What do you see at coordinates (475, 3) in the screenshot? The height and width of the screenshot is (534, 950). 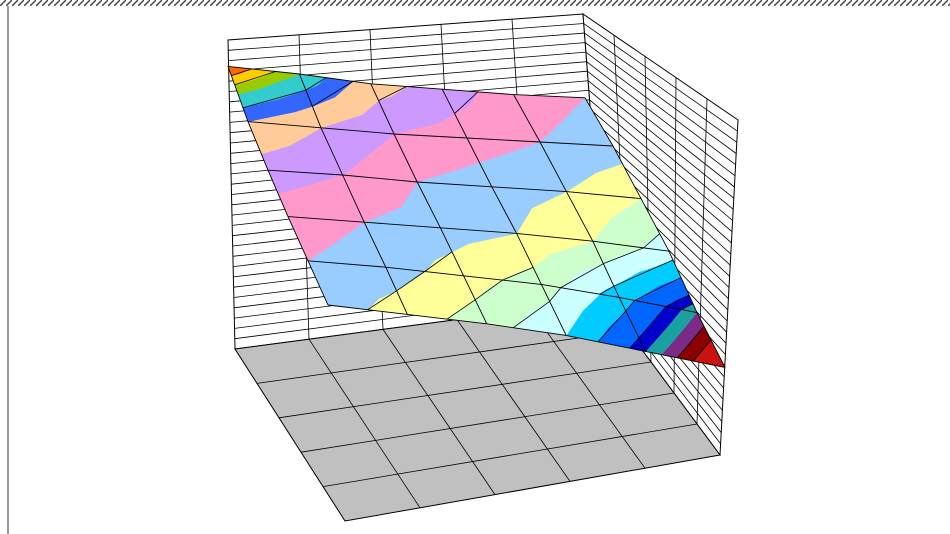 I see `chart-top-border` at bounding box center [475, 3].